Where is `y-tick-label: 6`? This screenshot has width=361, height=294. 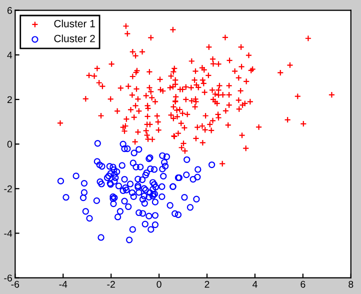 y-tick-label: 6 is located at coordinates (9, 10).